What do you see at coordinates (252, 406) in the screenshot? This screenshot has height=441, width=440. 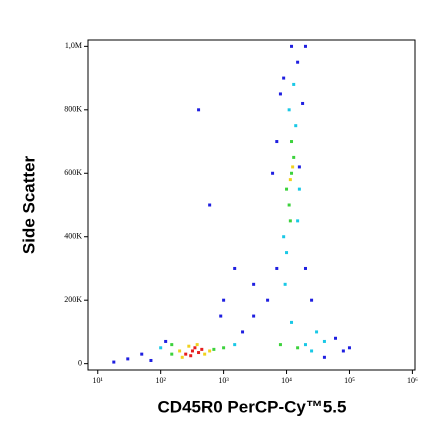 I see `x-axis-title: CD45R0 PerCP-Cy™5.5` at bounding box center [252, 406].